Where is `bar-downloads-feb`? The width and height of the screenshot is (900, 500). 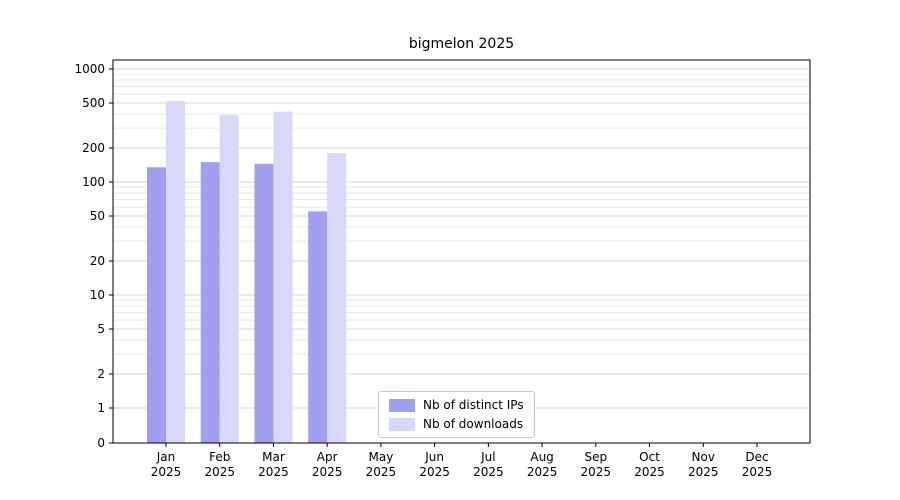 bar-downloads-feb is located at coordinates (229, 279).